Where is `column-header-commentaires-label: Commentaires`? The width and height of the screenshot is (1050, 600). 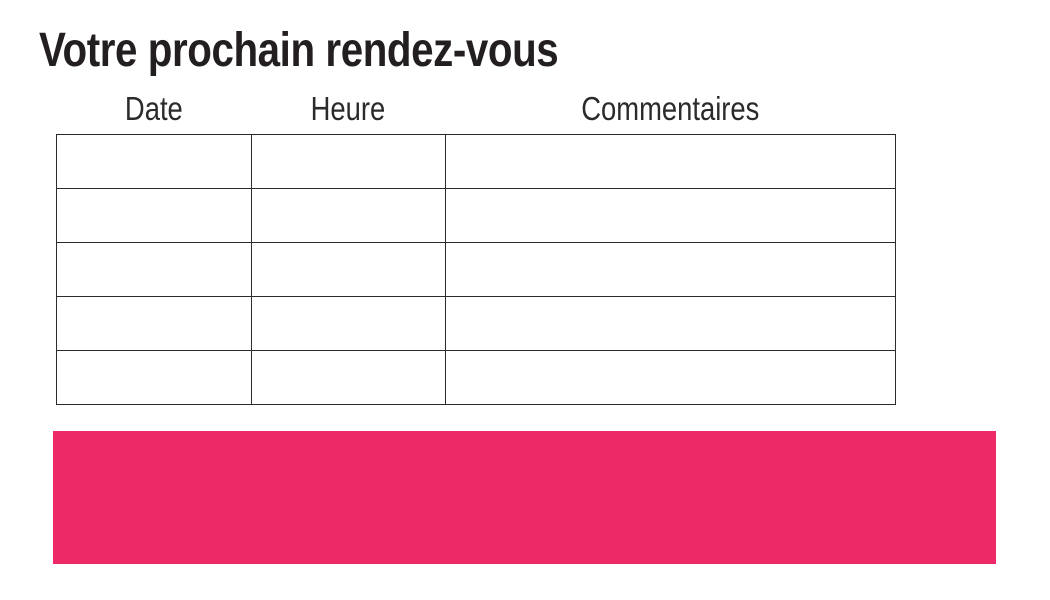 column-header-commentaires-label: Commentaires is located at coordinates (670, 108).